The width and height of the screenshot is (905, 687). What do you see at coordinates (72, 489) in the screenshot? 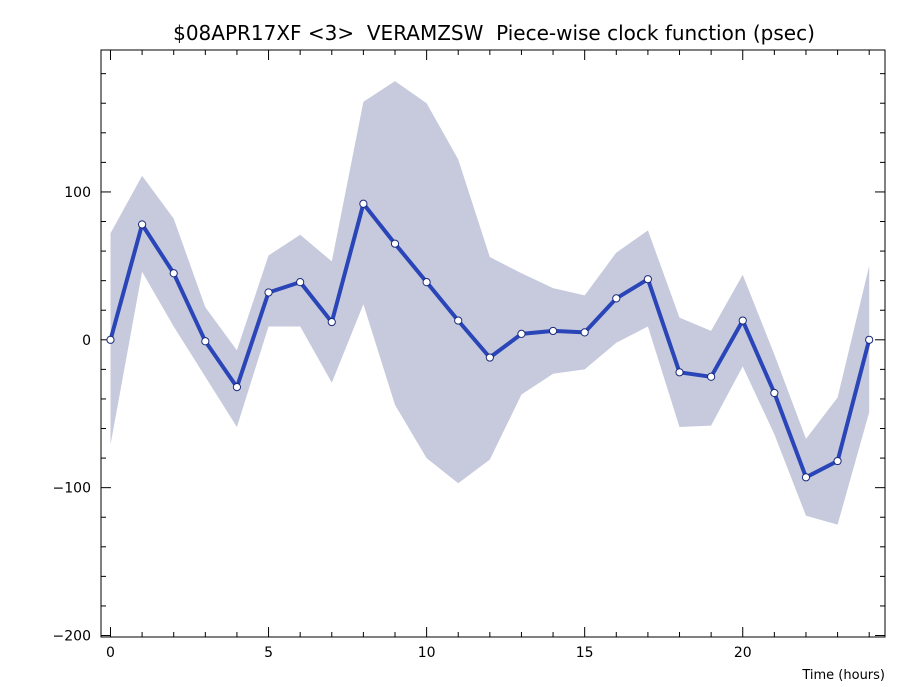
I see `y-tick-label: −100` at bounding box center [72, 489].